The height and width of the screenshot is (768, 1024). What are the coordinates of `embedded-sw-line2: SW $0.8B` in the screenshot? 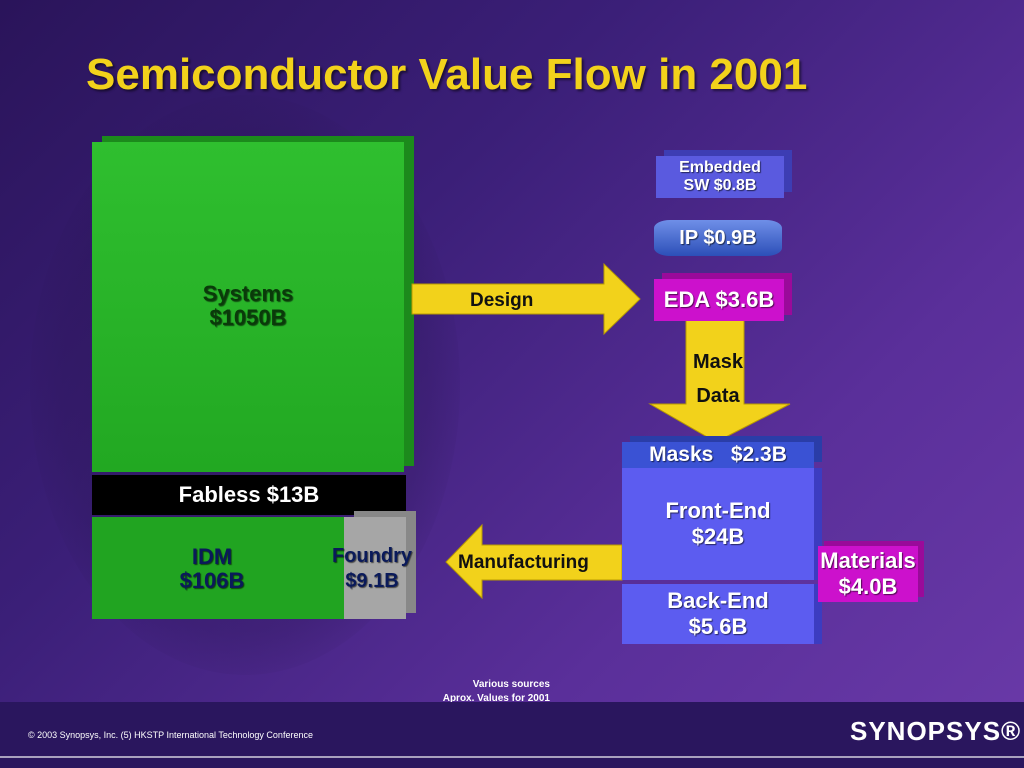 It's located at (720, 185).